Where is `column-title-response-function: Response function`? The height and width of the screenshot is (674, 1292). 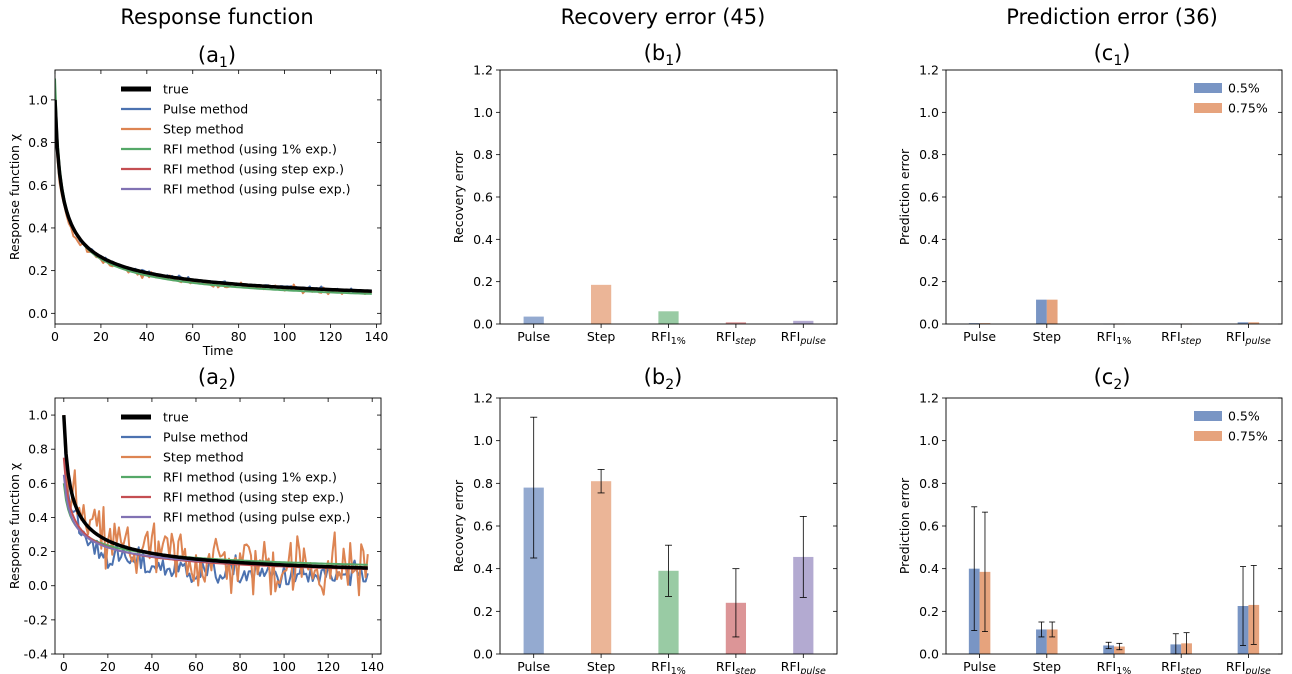 column-title-response-function: Response function is located at coordinates (216, 17).